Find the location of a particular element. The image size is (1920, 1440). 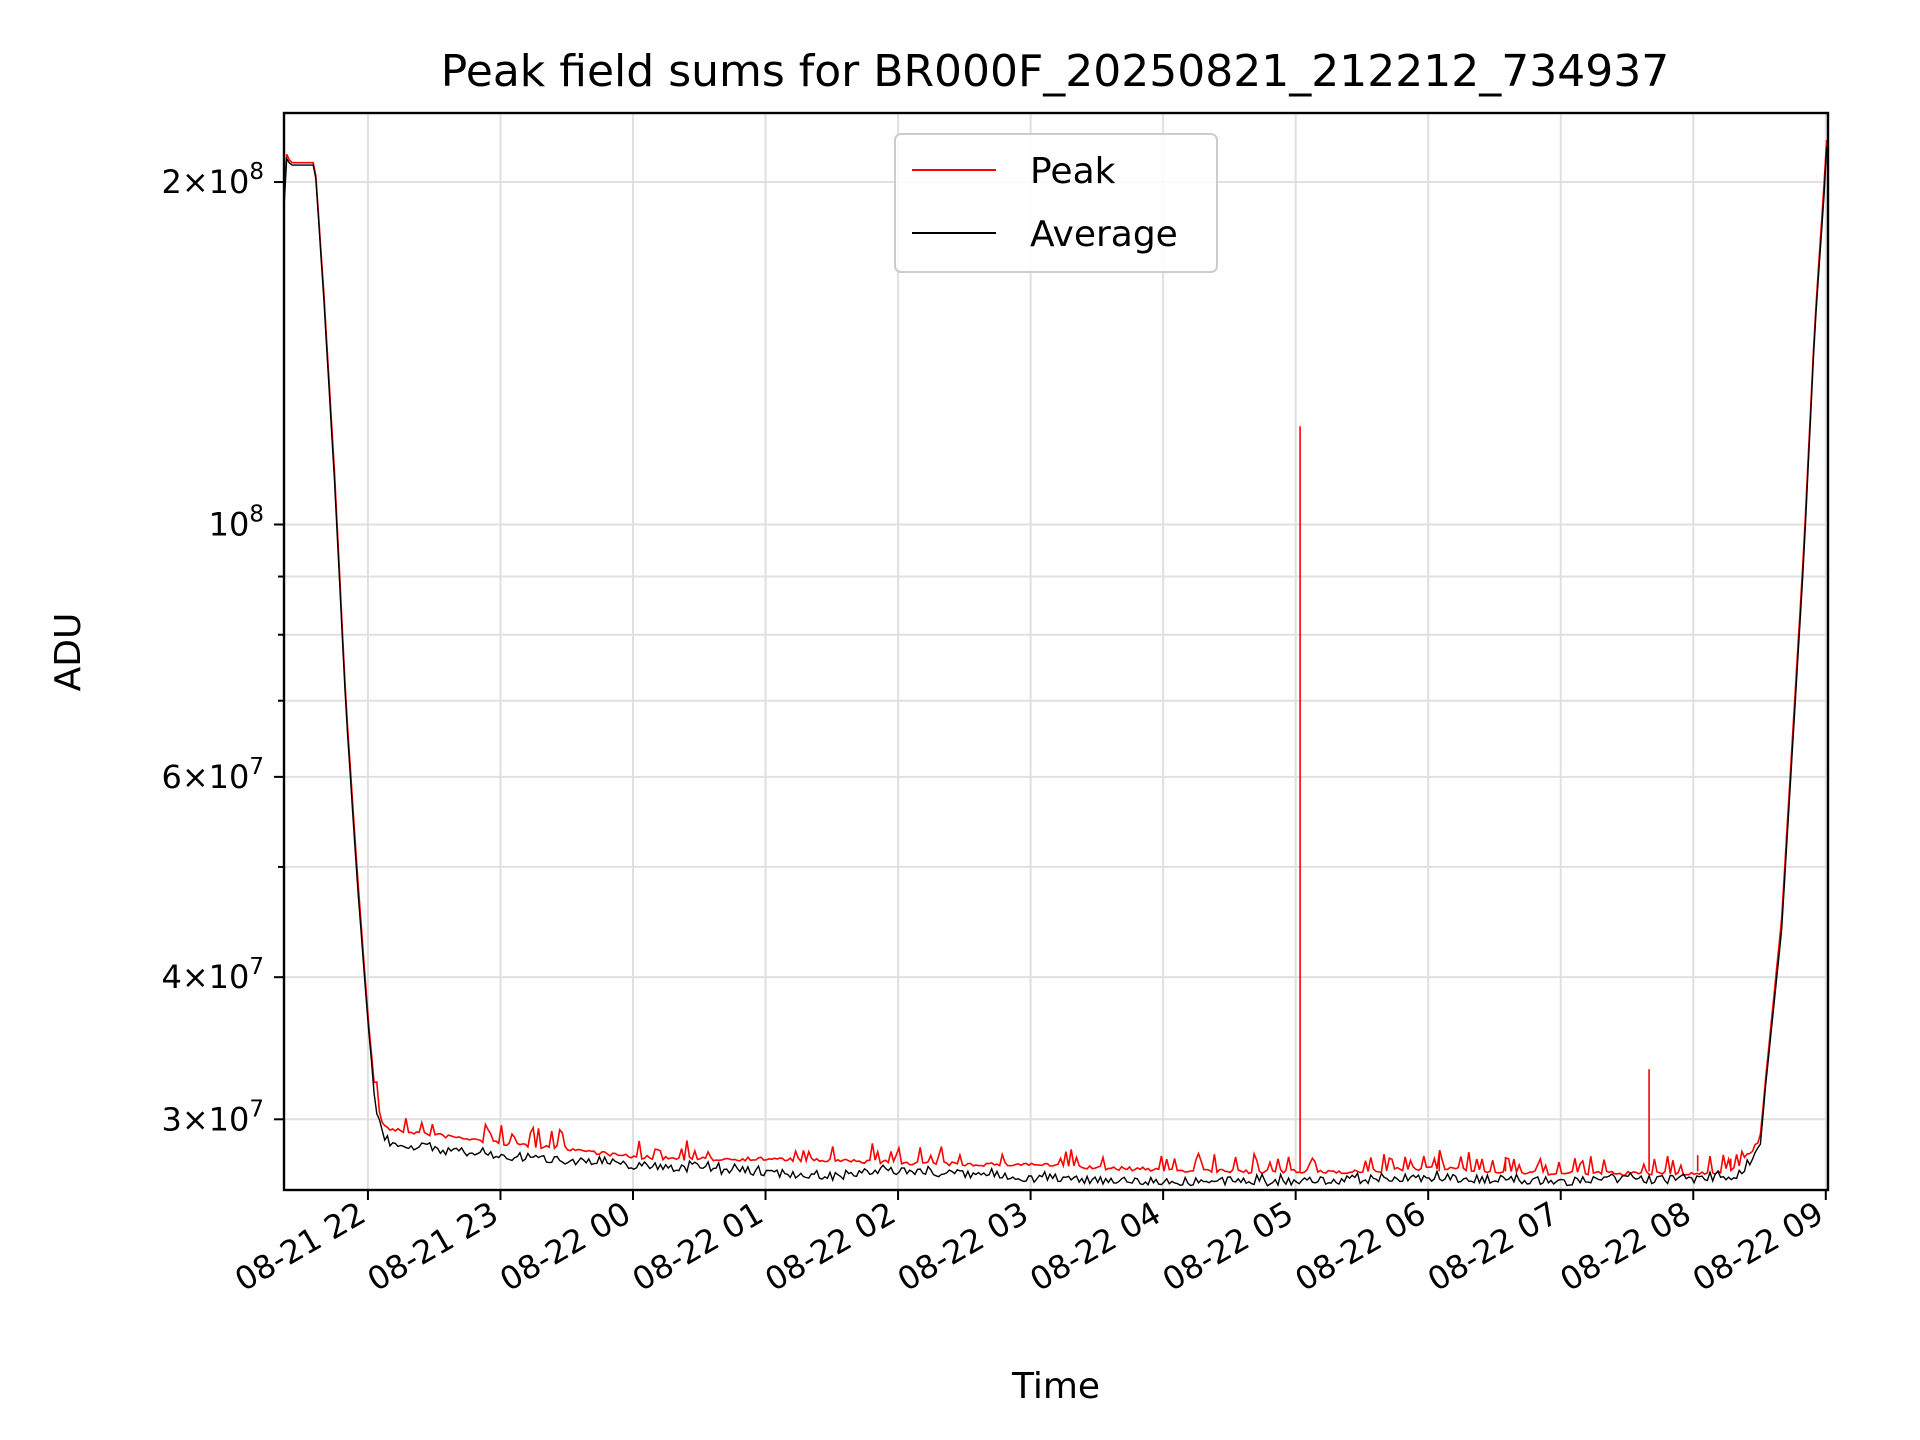

x-axis-label: Time is located at coordinates (1055, 1386).